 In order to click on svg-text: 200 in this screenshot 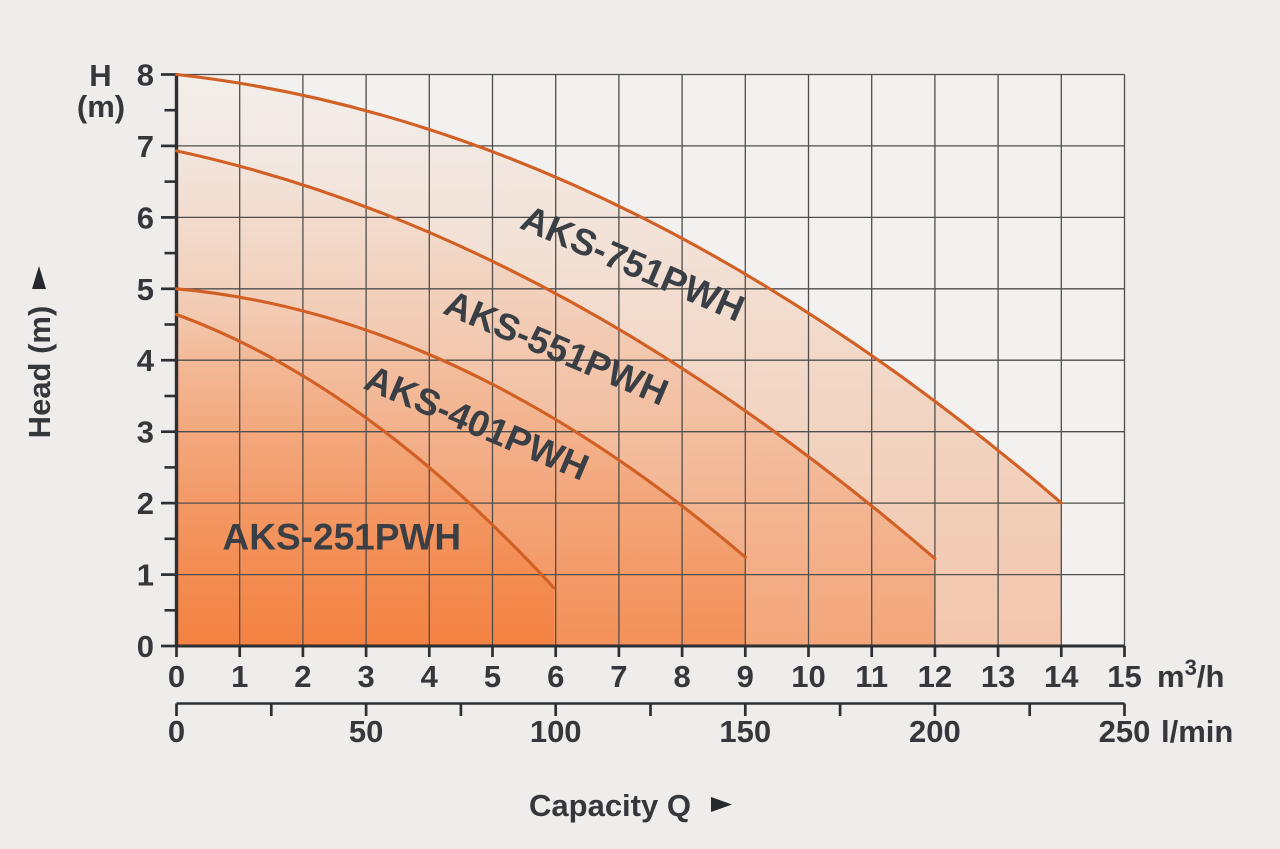, I will do `click(935, 731)`.